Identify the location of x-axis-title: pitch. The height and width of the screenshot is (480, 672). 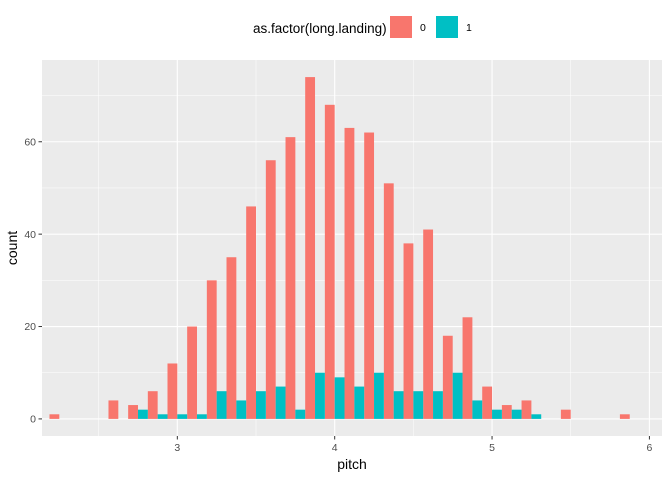
(352, 464).